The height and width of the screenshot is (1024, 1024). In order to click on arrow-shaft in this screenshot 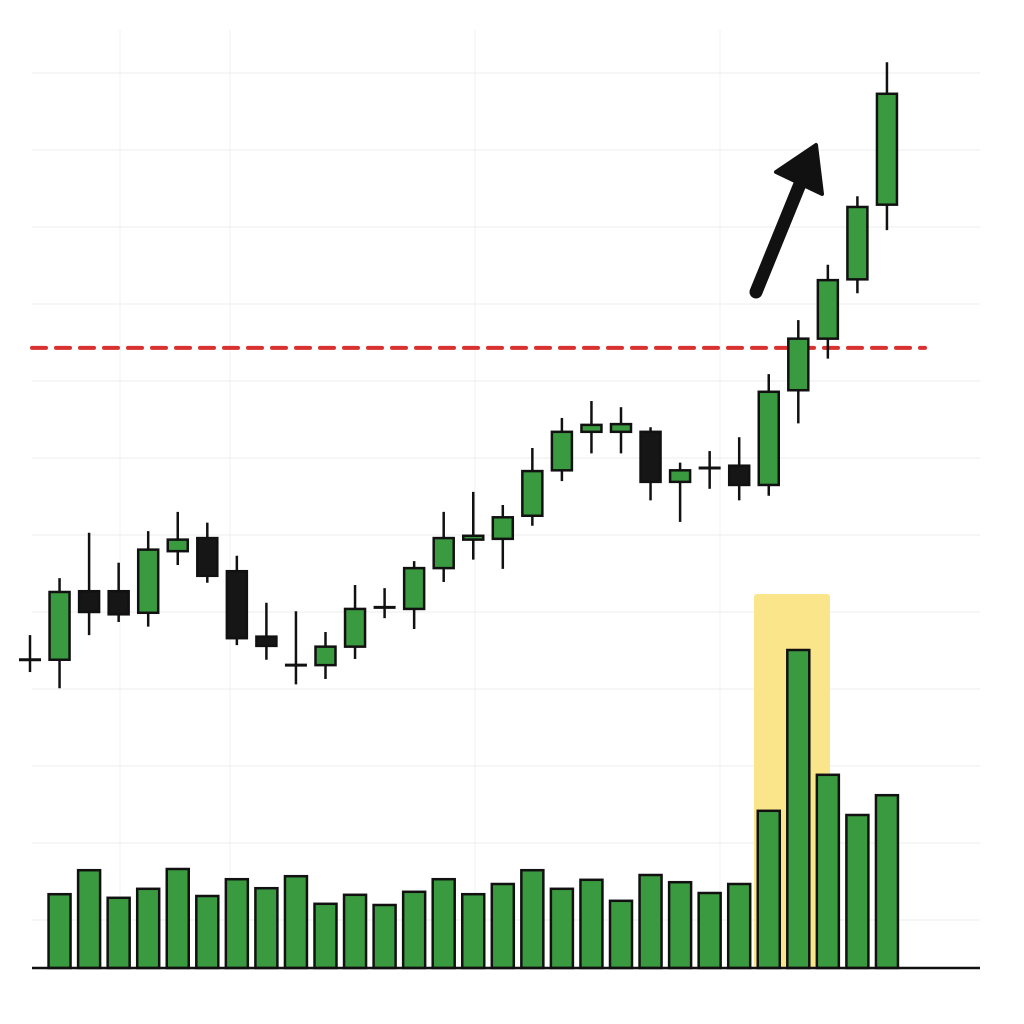, I will do `click(778, 238)`.